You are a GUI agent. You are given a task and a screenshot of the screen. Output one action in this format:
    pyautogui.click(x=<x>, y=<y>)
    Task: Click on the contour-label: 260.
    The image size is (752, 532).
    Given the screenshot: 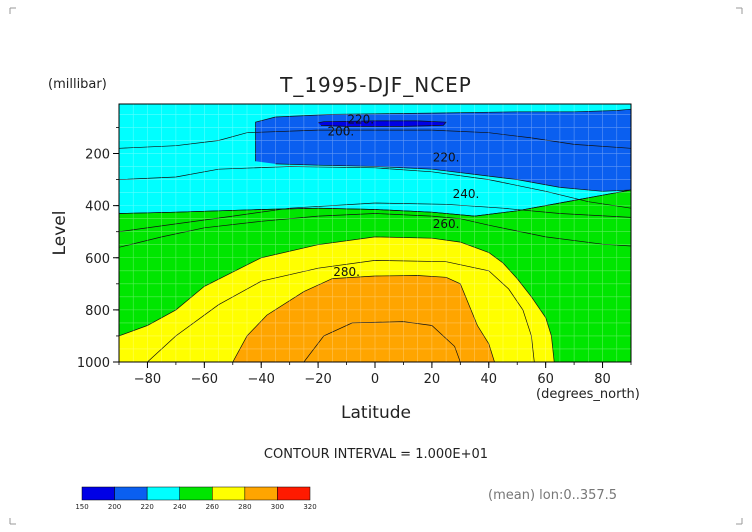 What is the action you would take?
    pyautogui.click(x=446, y=224)
    